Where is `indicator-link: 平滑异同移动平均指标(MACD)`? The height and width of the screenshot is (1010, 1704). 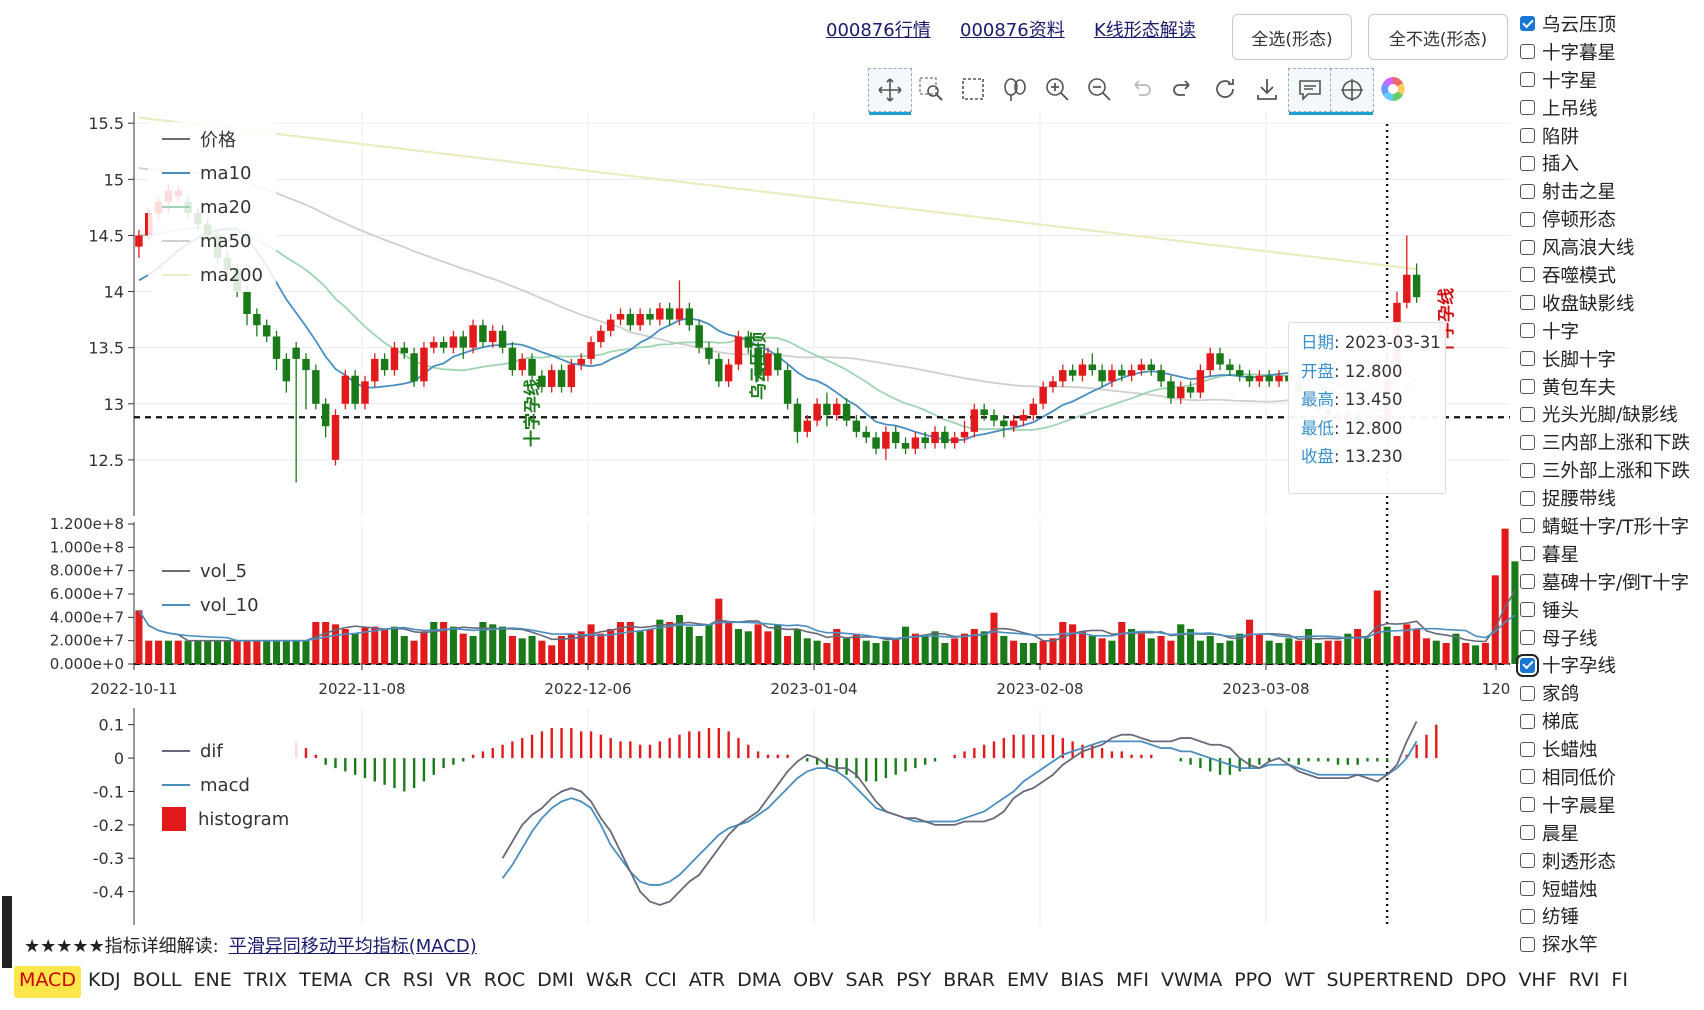 indicator-link: 平滑异同移动平均指标(MACD) is located at coordinates (352, 946).